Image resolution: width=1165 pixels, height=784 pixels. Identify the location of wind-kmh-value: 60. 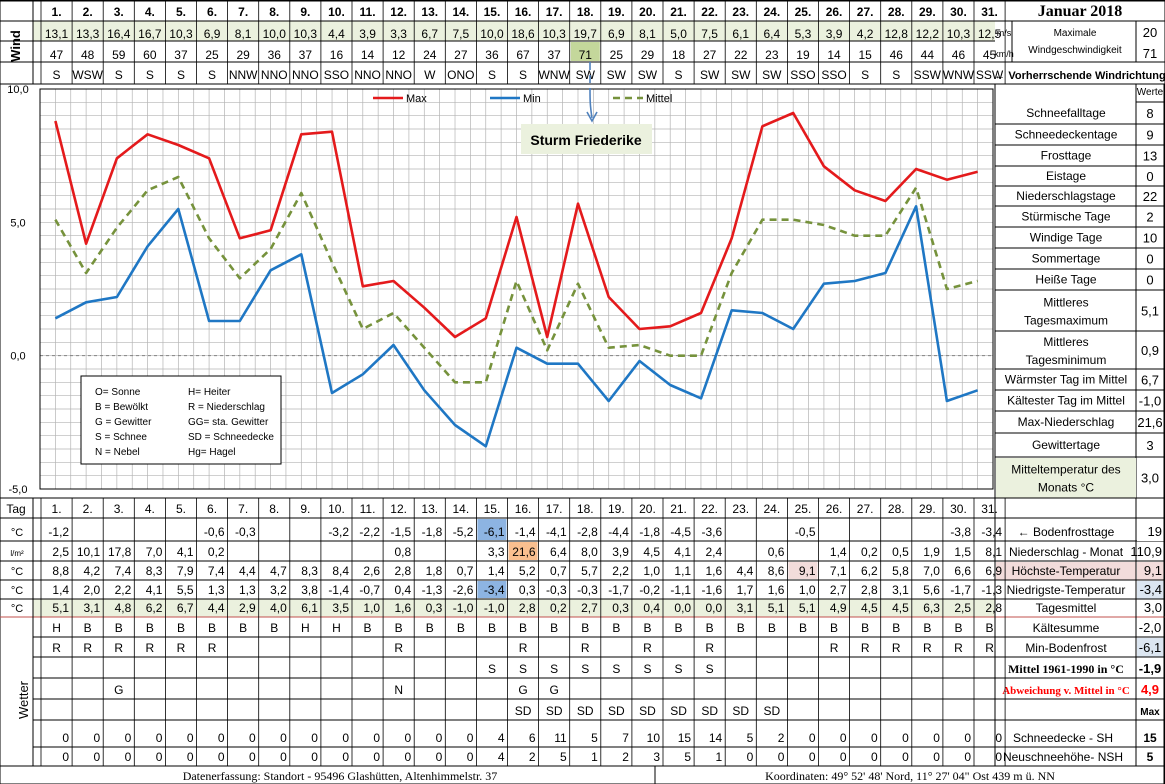
(150, 55).